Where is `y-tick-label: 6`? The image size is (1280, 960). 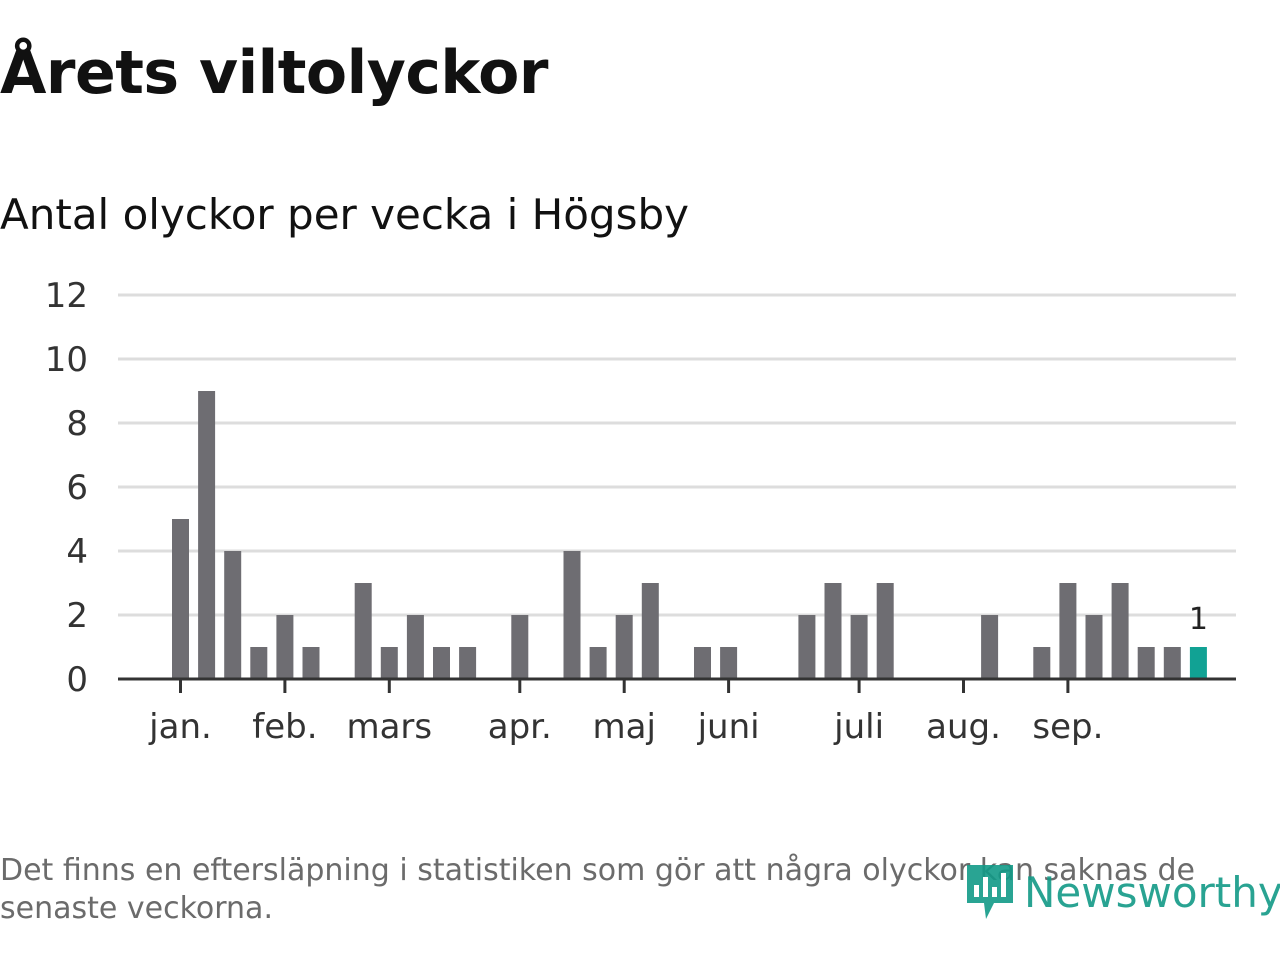 y-tick-label: 6 is located at coordinates (77, 488).